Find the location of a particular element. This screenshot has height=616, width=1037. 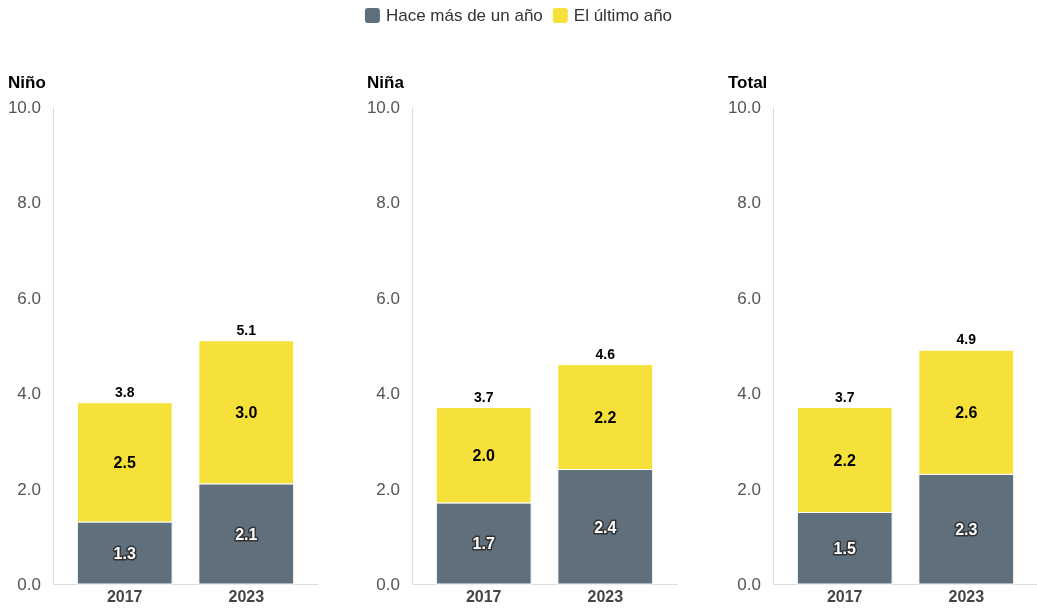

total-label: 3.8 is located at coordinates (124, 391).